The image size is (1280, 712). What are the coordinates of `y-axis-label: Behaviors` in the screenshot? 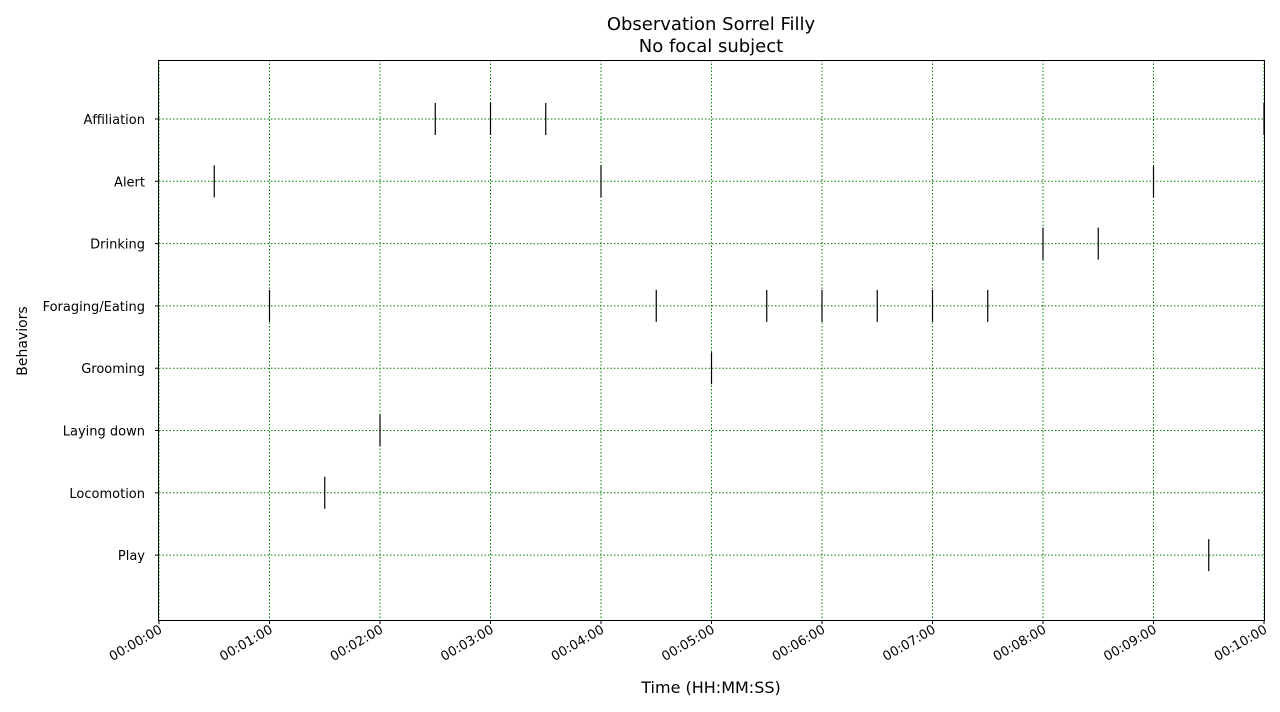 It's located at (23, 340).